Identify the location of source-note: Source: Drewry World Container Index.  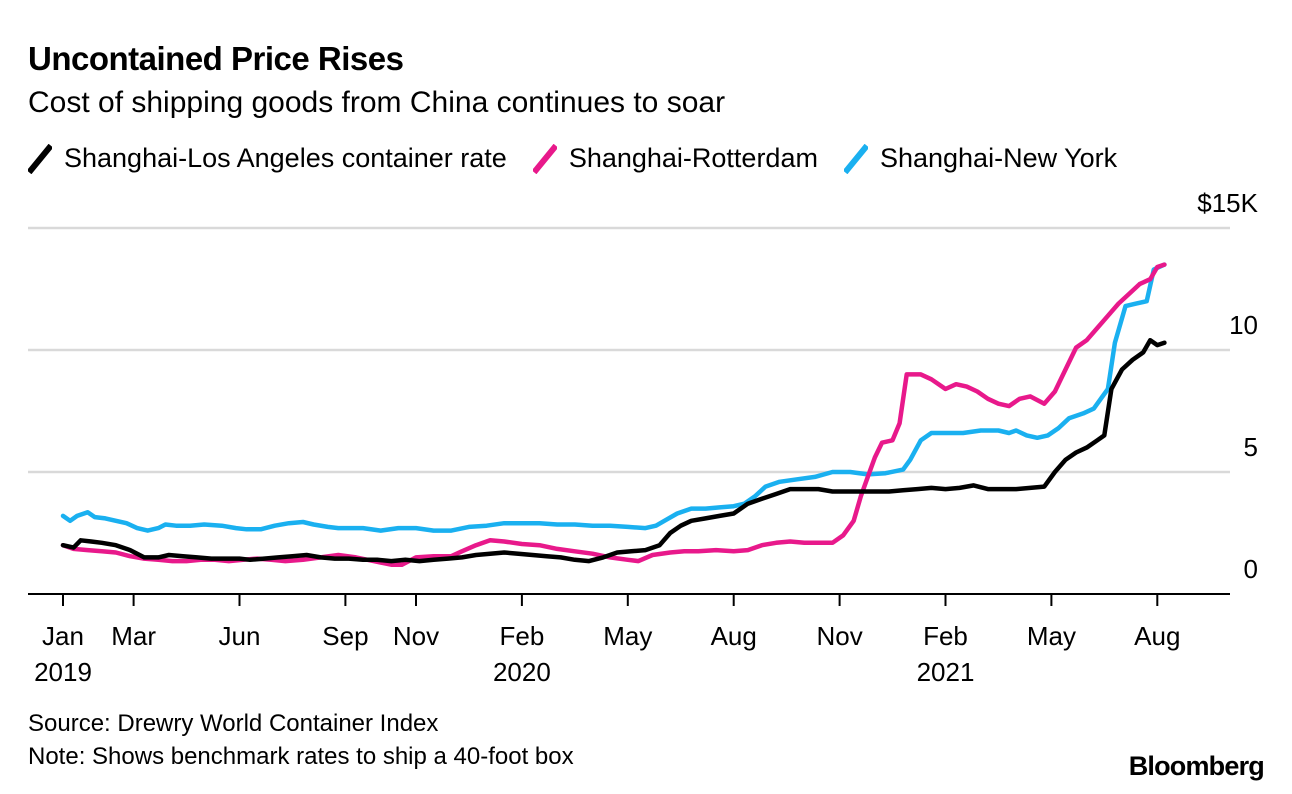
(233, 723).